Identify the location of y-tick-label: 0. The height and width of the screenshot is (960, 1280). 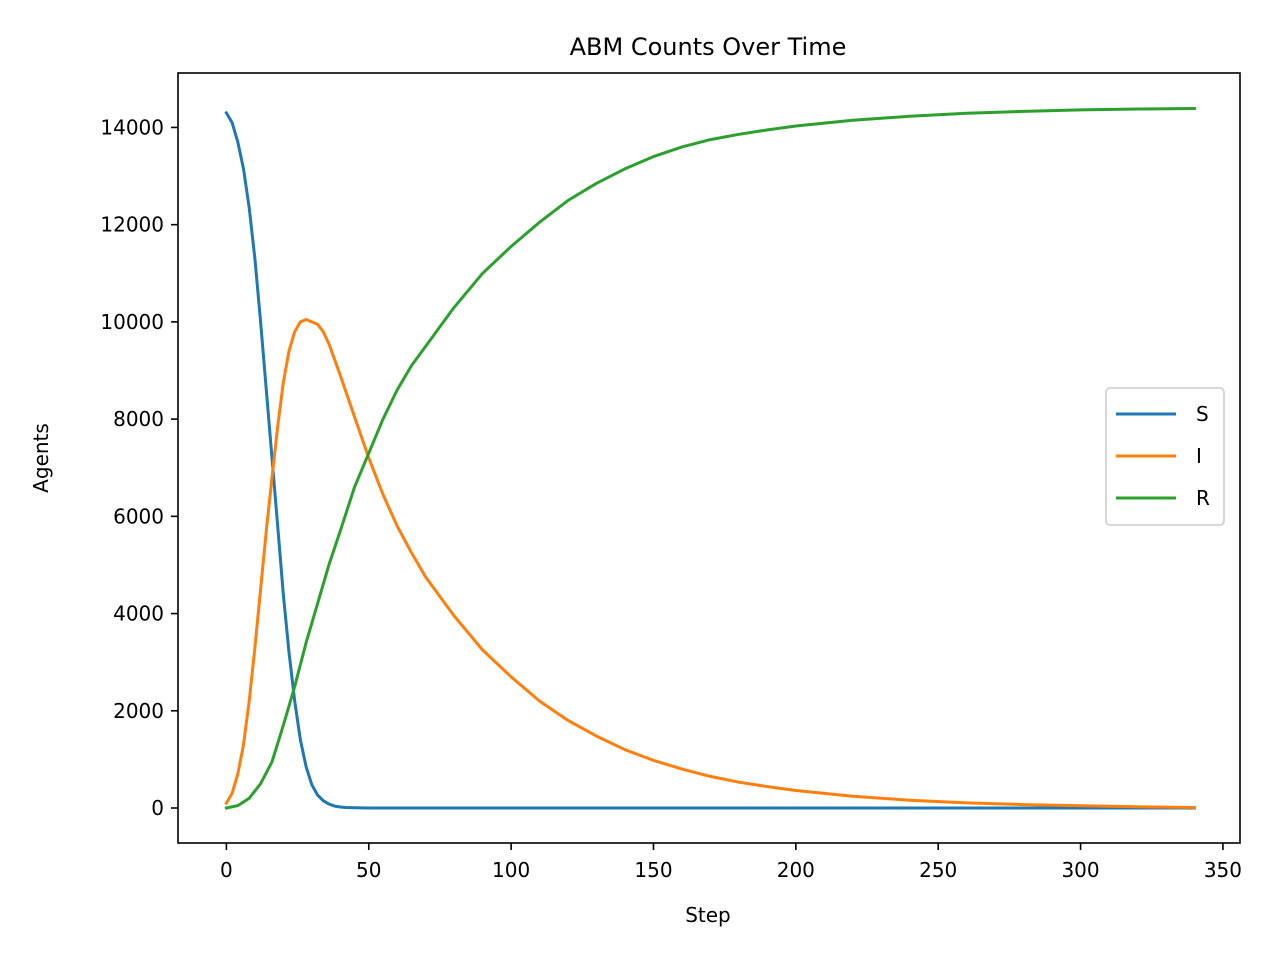
(157, 808).